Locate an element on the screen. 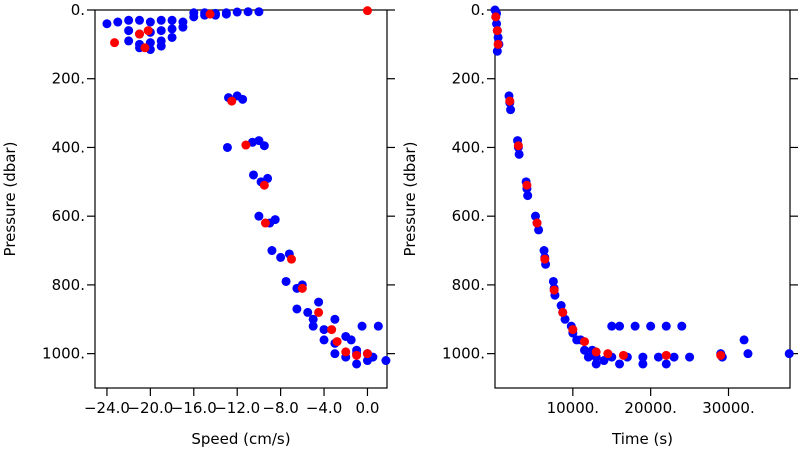 The width and height of the screenshot is (800, 450). x-tick-label: 20000. is located at coordinates (650, 408).